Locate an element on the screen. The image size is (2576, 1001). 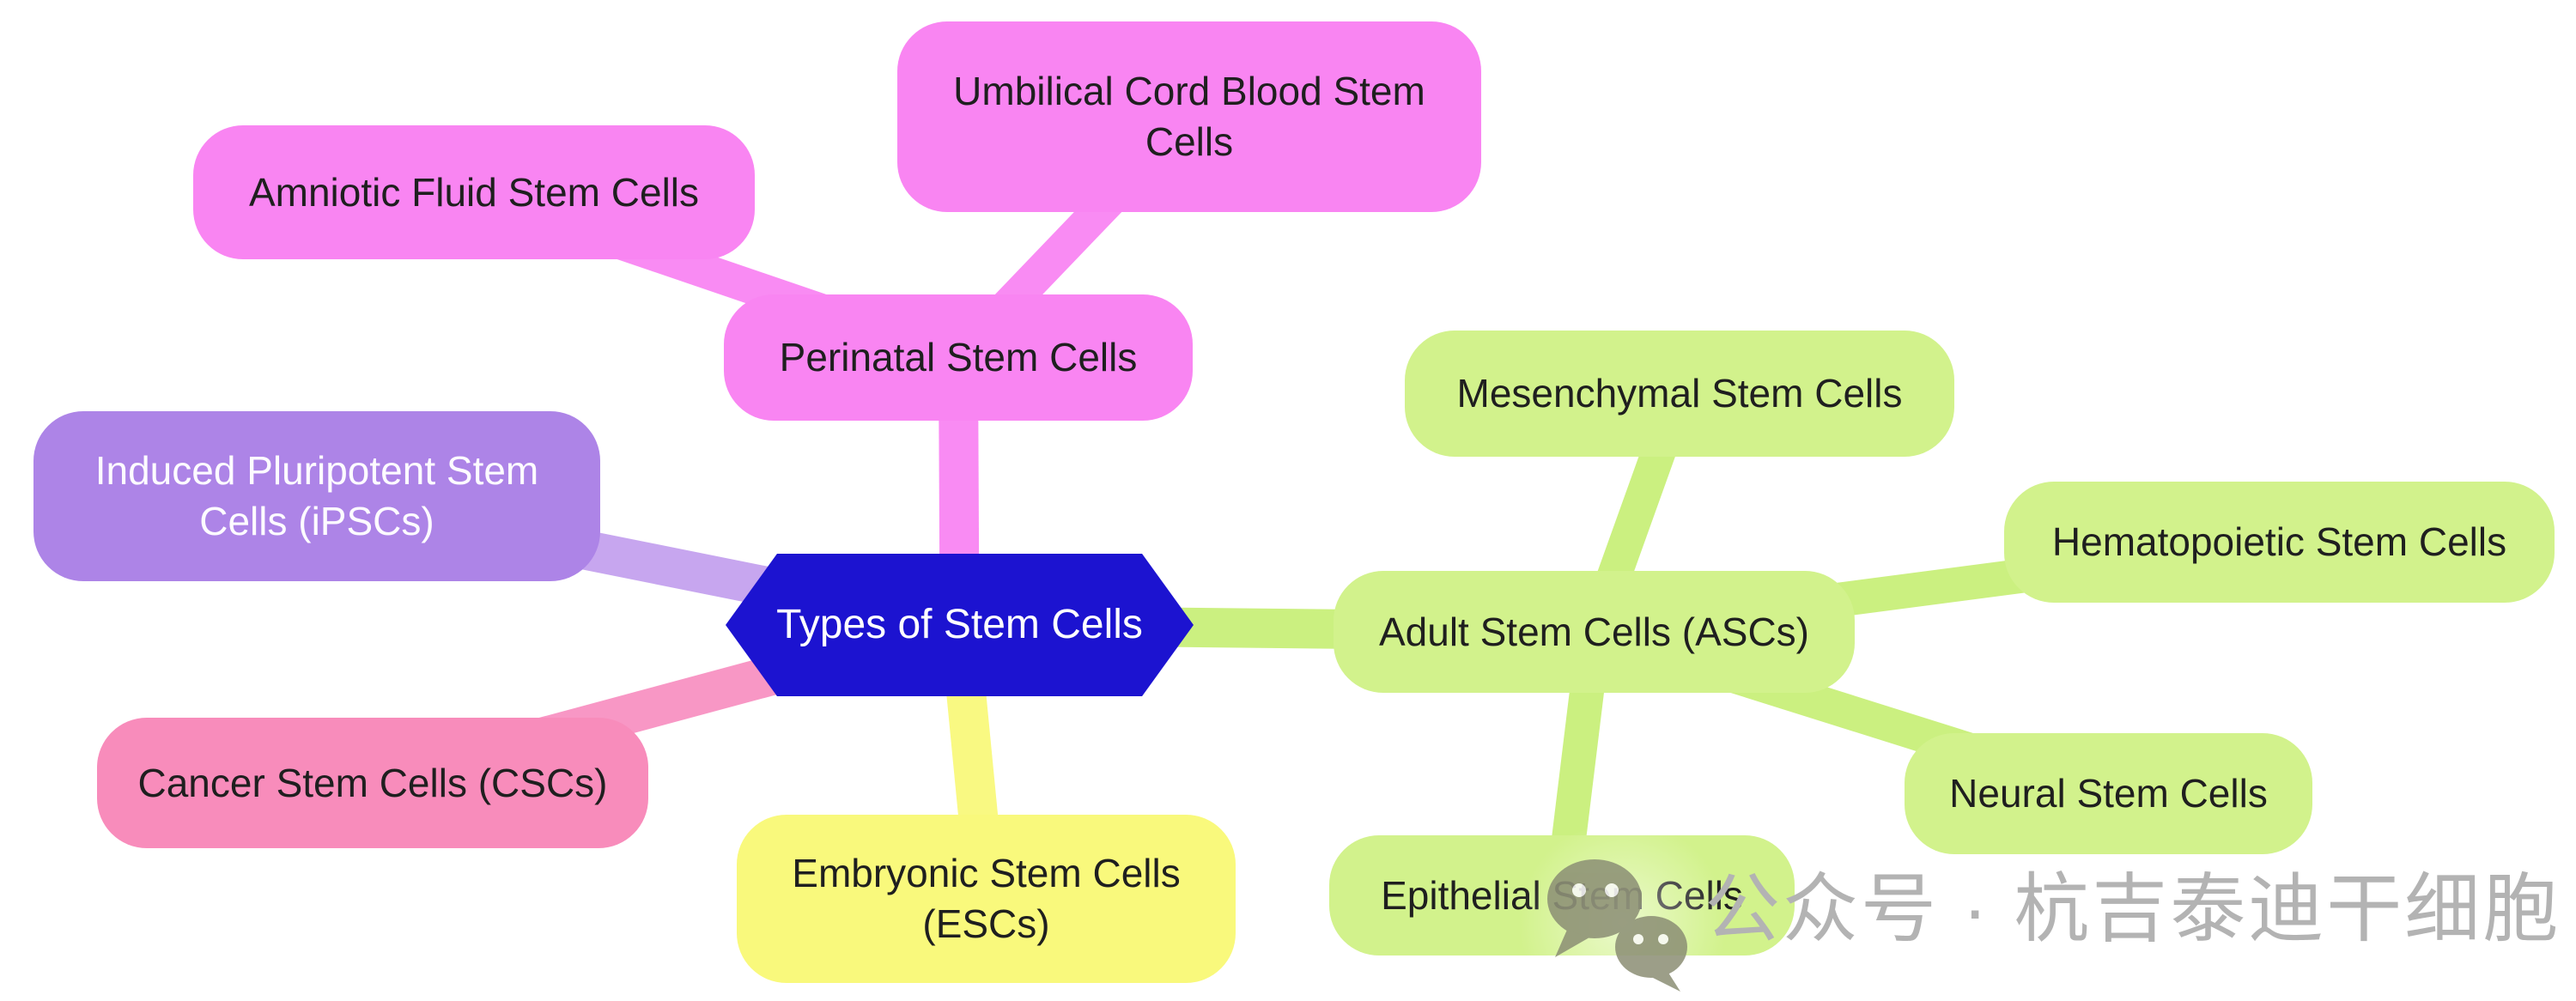
node-mesenchymal: Mesenchymal Stem Cells is located at coordinates (1679, 394).